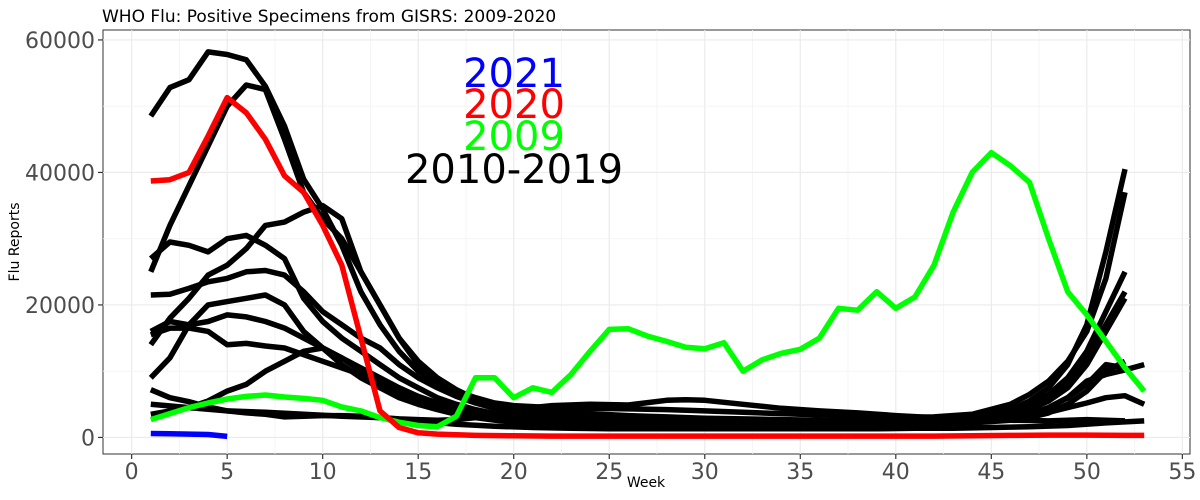 Image resolution: width=1200 pixels, height=500 pixels. I want to click on legend-label-2009: 2009, so click(514, 137).